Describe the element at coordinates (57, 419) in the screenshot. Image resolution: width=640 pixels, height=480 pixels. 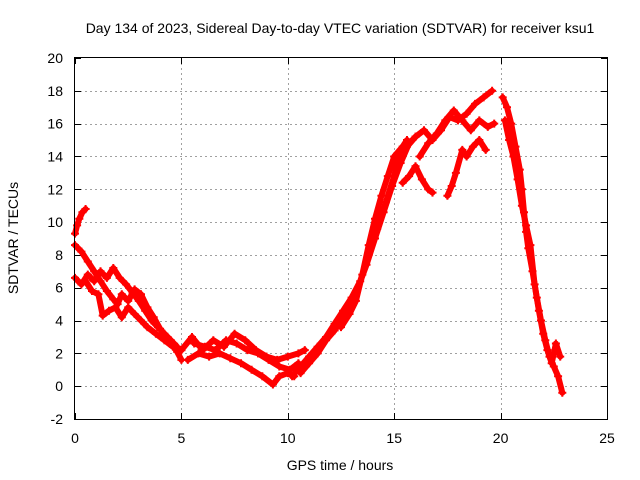
I see `y-tick-label: -2` at that location.